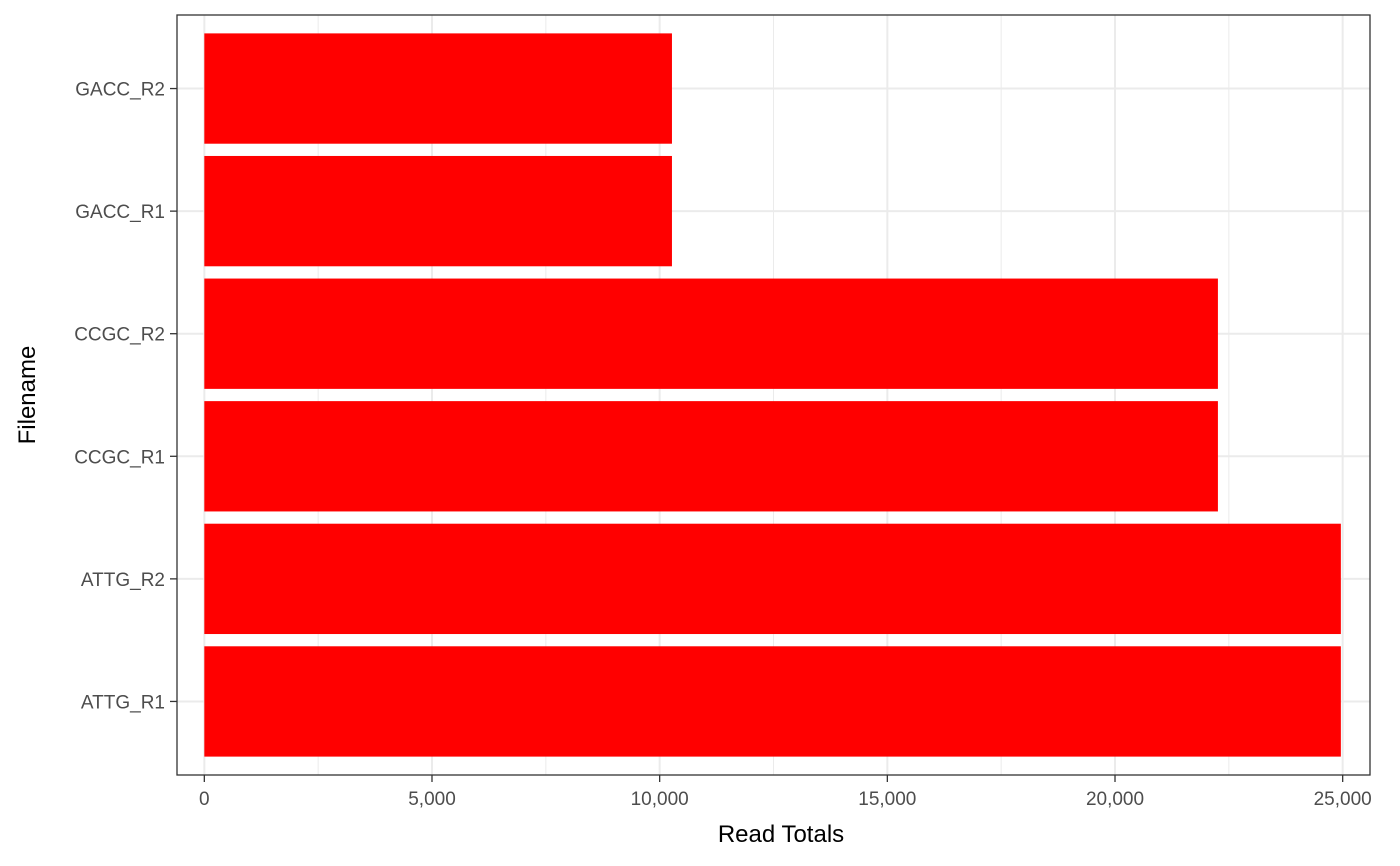 This screenshot has height=866, width=1400. I want to click on bar-ccgc-r2, so click(711, 333).